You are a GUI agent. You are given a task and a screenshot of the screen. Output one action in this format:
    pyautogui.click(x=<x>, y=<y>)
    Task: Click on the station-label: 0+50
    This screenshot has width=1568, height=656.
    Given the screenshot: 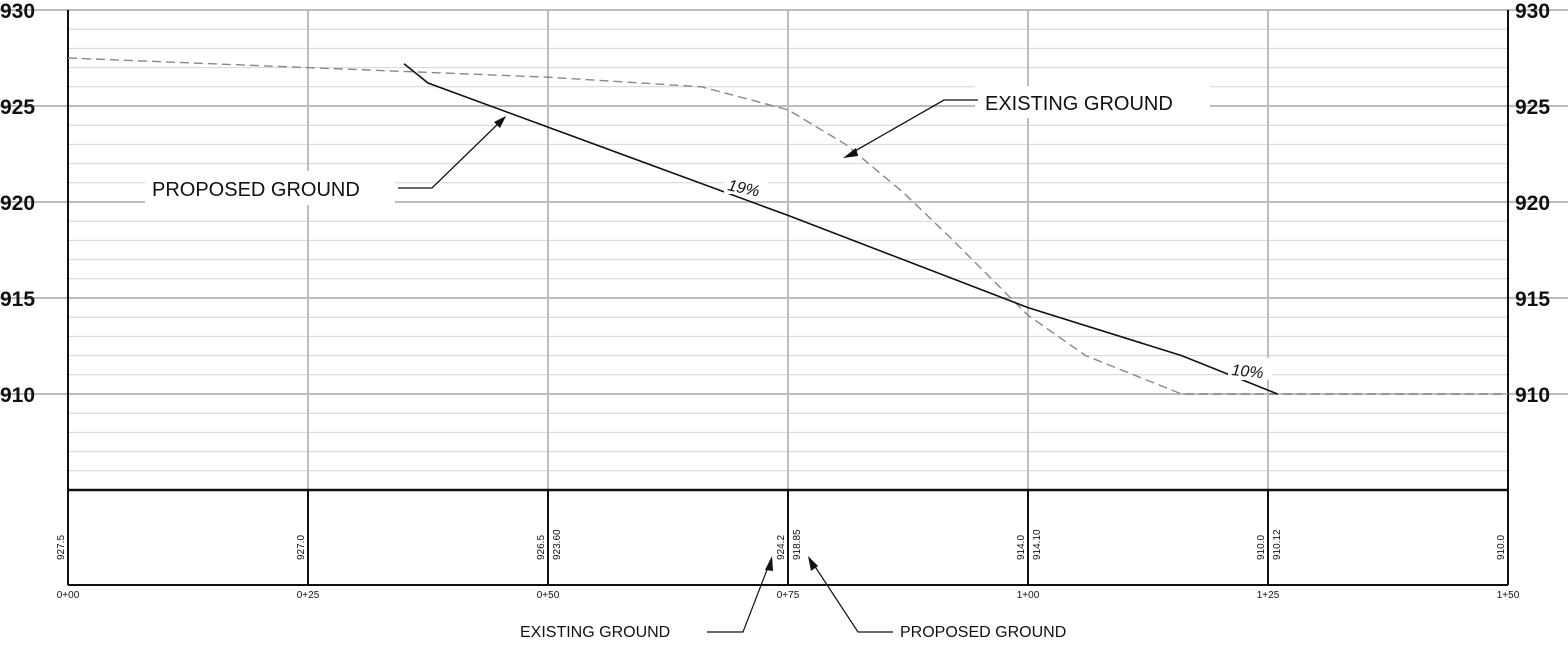 What is the action you would take?
    pyautogui.click(x=548, y=595)
    